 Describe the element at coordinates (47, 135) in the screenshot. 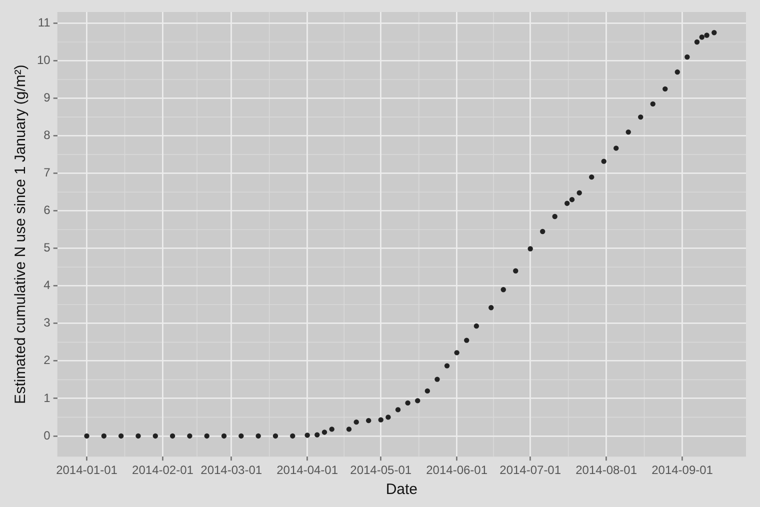

I see `y-tick-label: 8` at that location.